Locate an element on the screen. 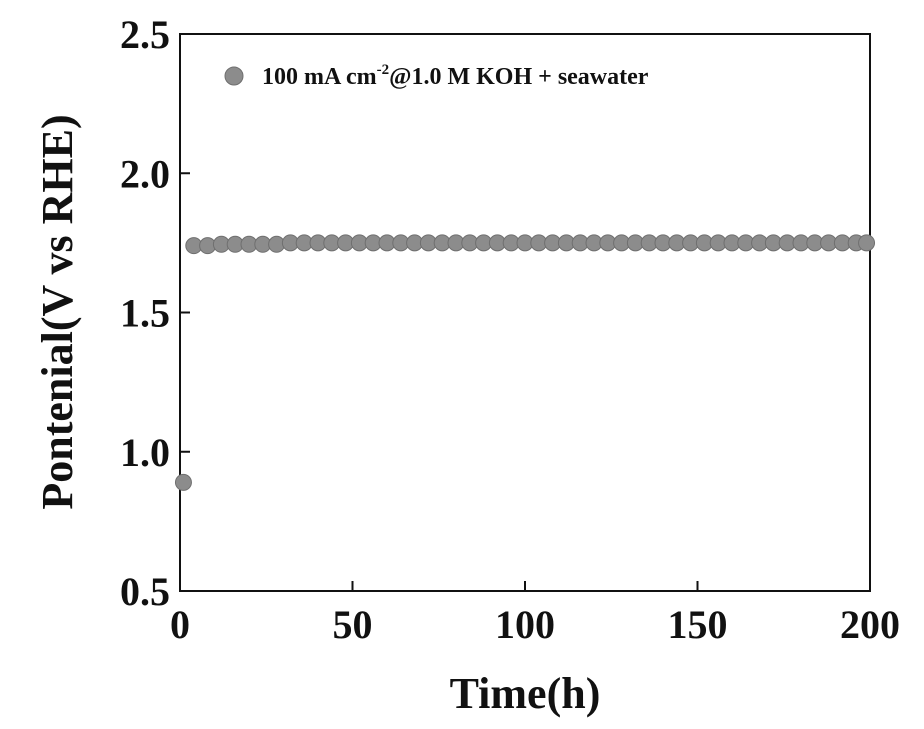 This screenshot has width=924, height=729. x-tick-label: 100 is located at coordinates (525, 624).